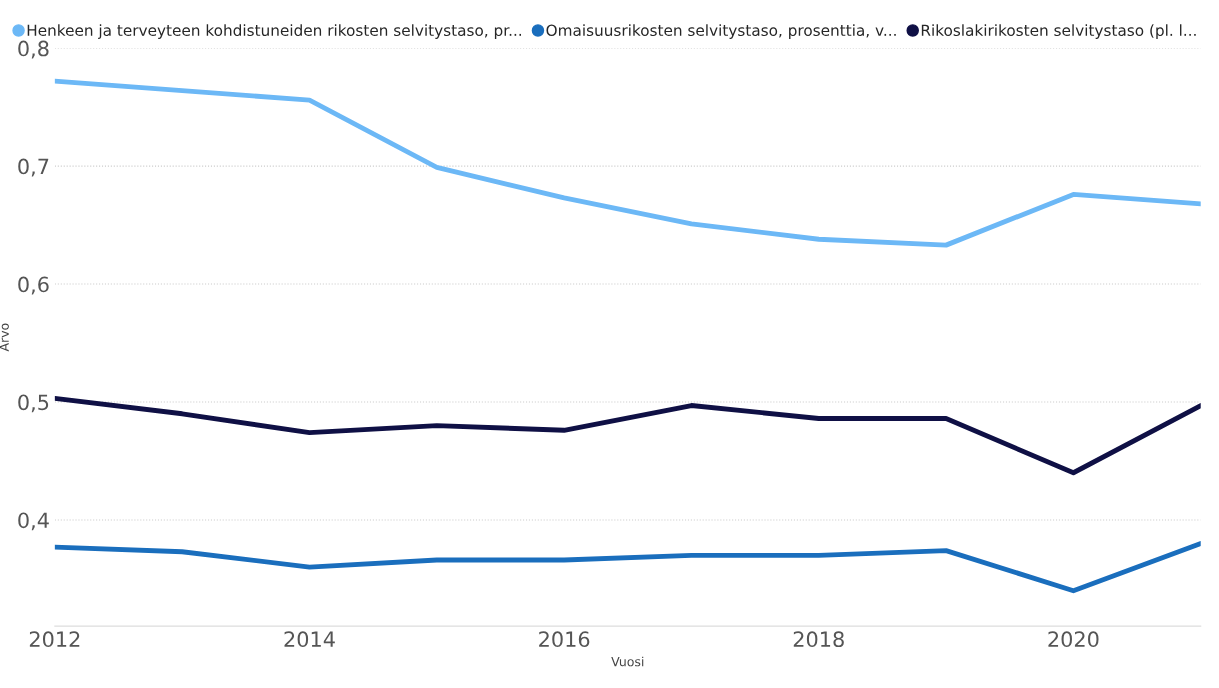  Describe the element at coordinates (33, 285) in the screenshot. I see `y-tick-label: 0,6` at that location.